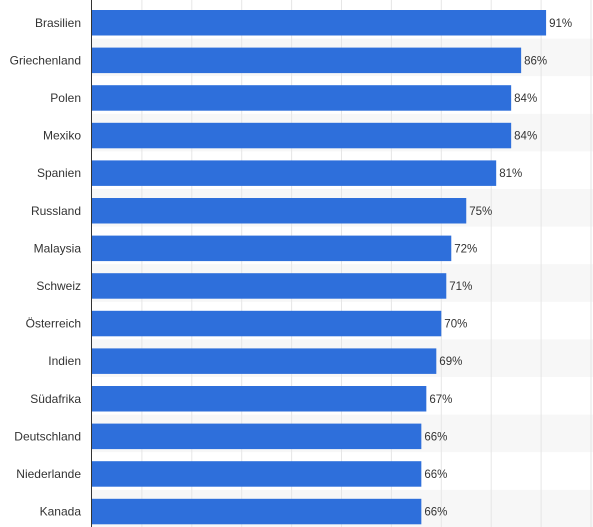  I want to click on category-label: Russland, so click(56, 211).